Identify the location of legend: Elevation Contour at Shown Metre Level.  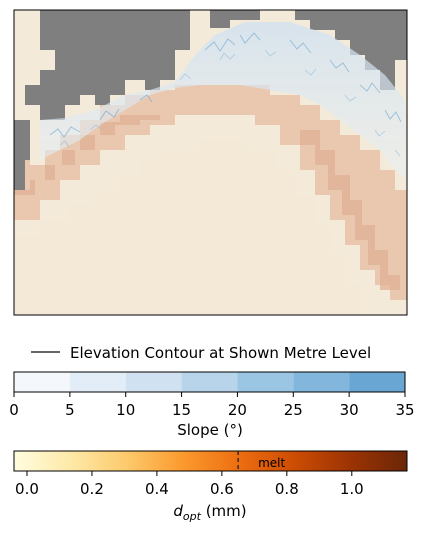
(201, 353).